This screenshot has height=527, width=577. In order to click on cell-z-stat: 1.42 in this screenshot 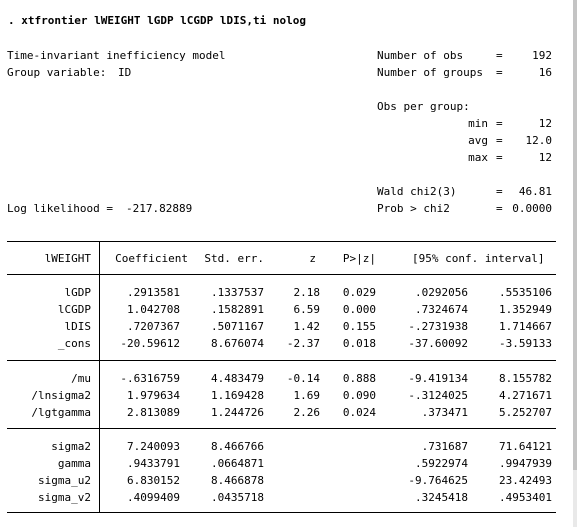, I will do `click(307, 326)`.